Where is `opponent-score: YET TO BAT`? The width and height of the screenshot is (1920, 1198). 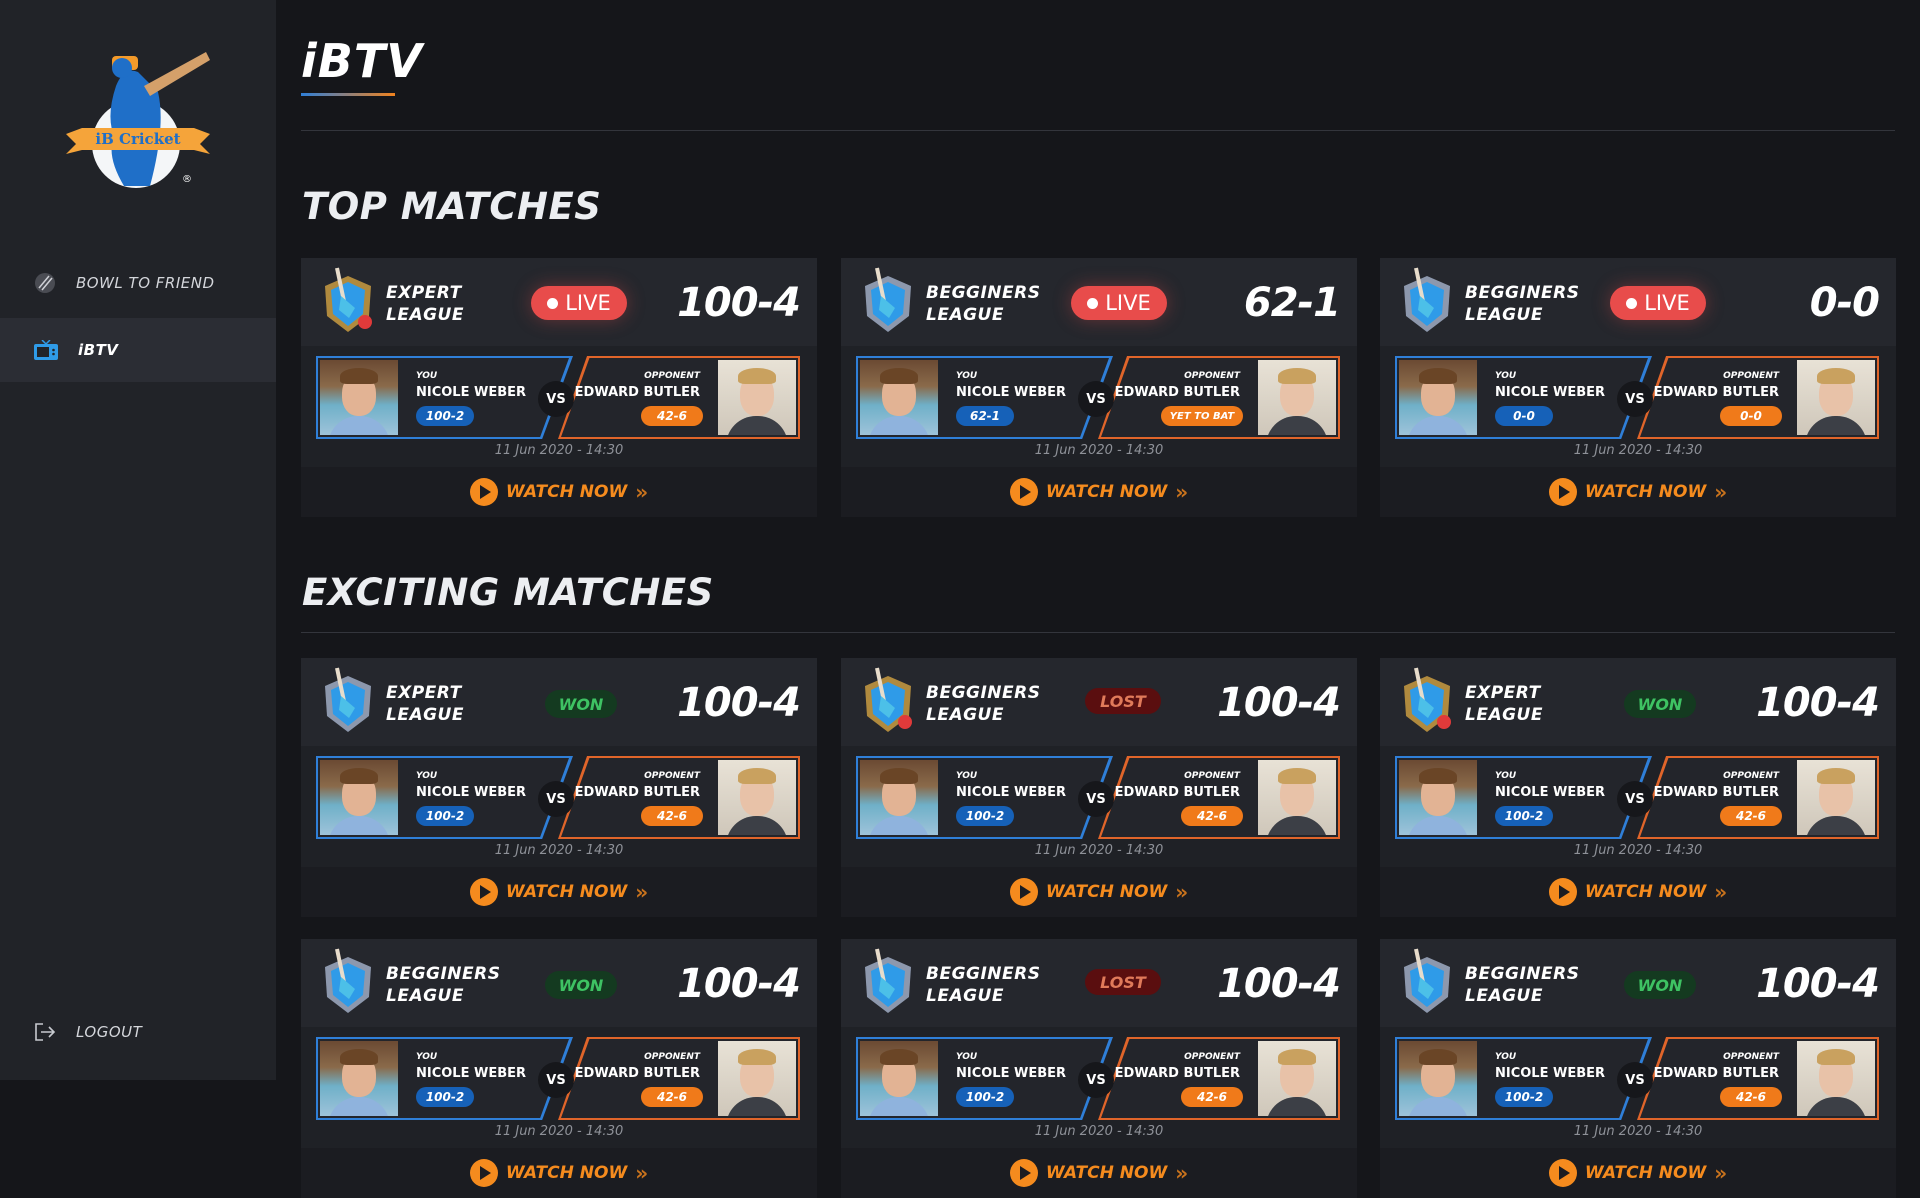 opponent-score: YET TO BAT is located at coordinates (1202, 416).